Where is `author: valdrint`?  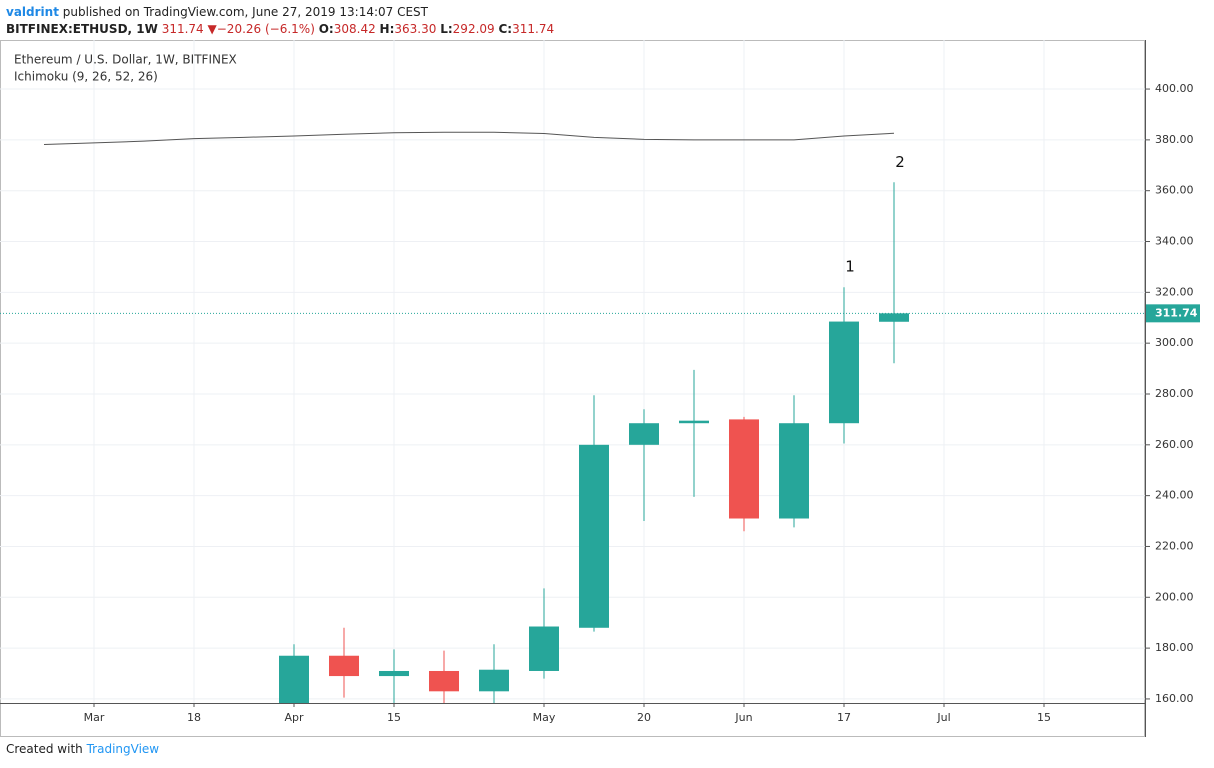 author: valdrint is located at coordinates (32, 12).